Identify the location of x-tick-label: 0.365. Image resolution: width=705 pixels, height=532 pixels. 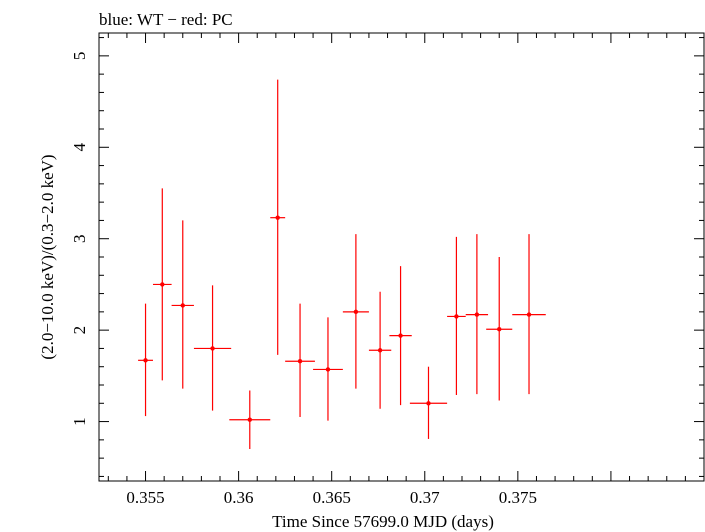
(332, 497).